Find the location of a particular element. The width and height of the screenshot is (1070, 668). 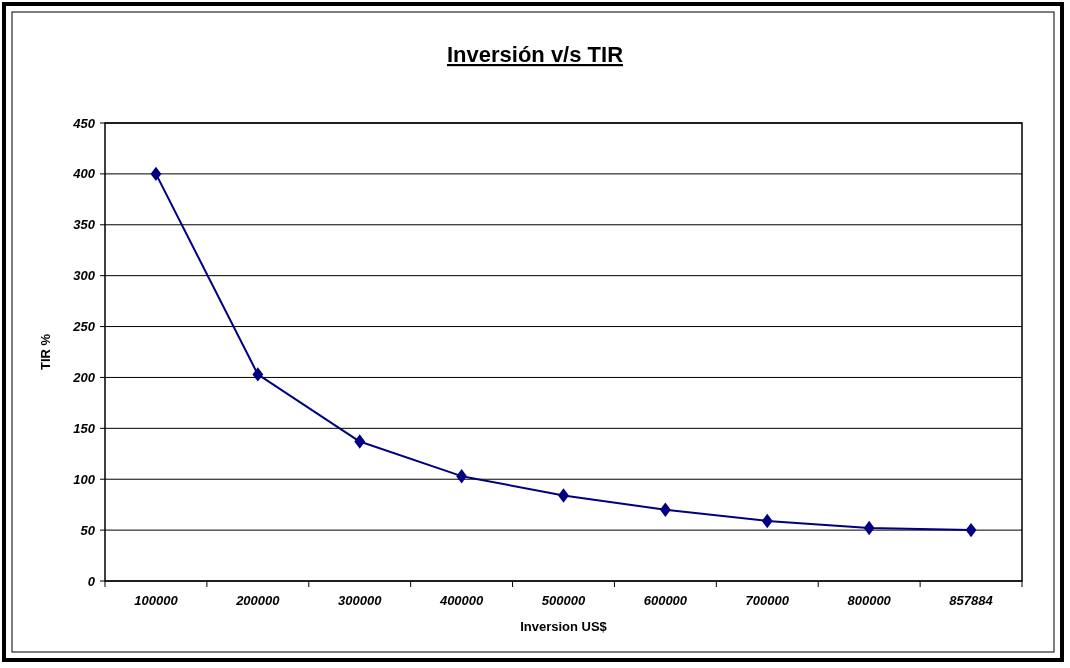

x-tick-label: 300000 is located at coordinates (360, 600).